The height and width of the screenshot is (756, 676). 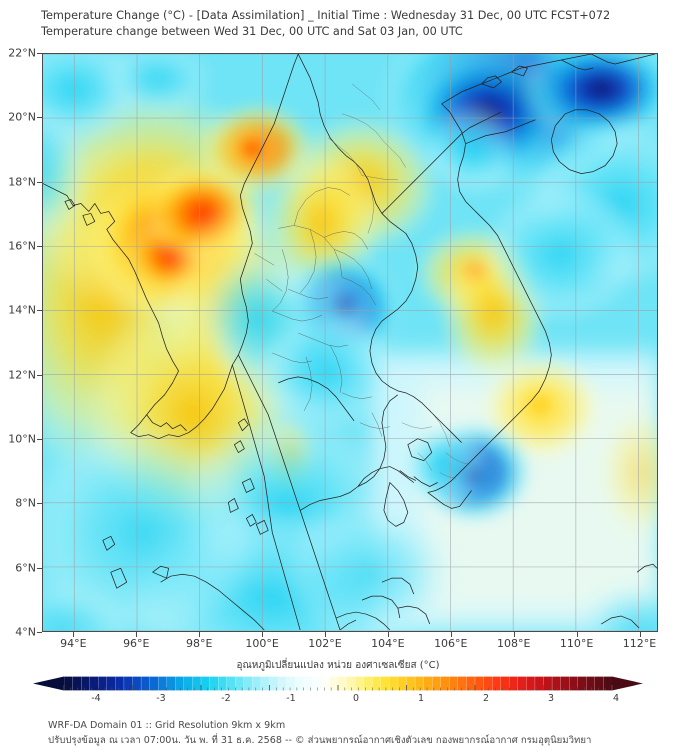 What do you see at coordinates (96, 698) in the screenshot?
I see `colorbar-tick--4: -4` at bounding box center [96, 698].